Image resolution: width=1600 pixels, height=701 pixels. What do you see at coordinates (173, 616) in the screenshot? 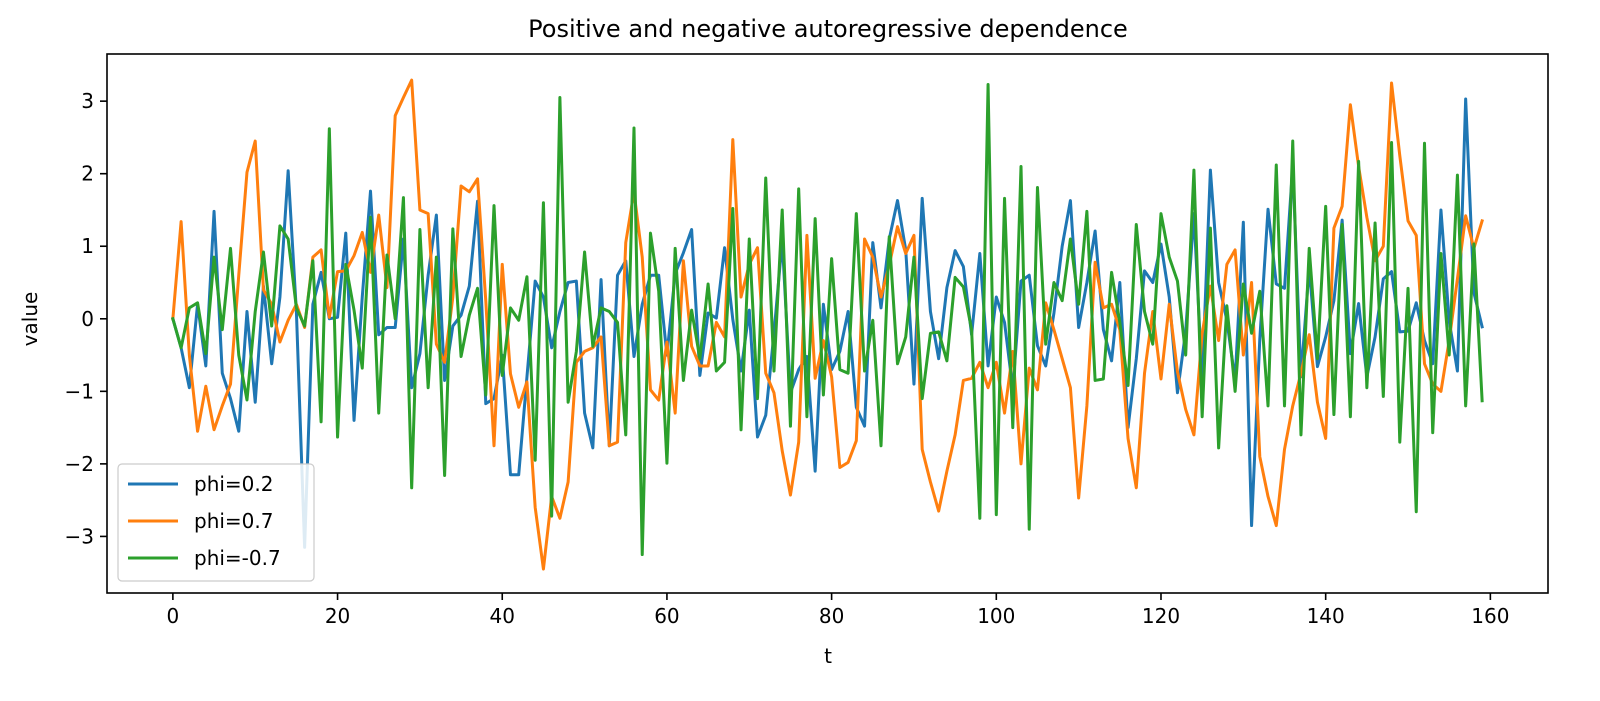
I see `x-tick-label: 0` at bounding box center [173, 616].